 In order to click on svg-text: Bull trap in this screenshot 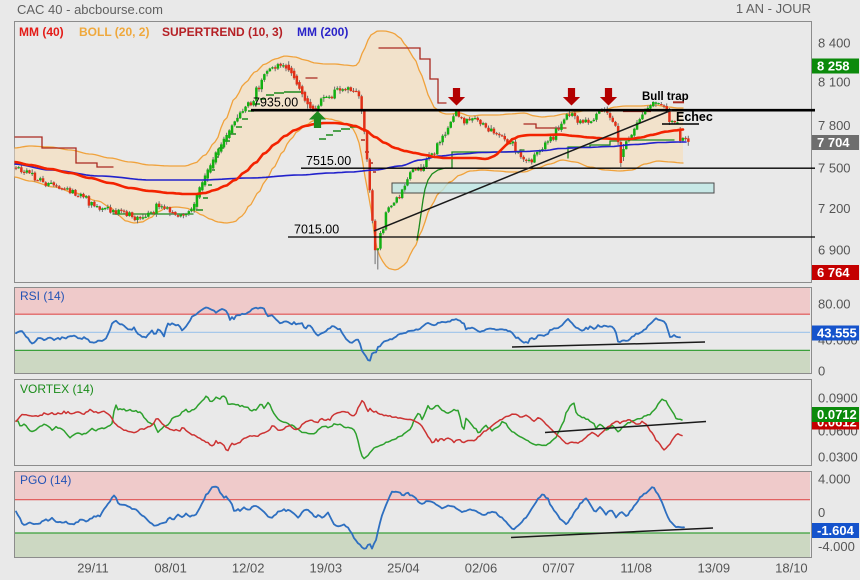, I will do `click(665, 97)`.